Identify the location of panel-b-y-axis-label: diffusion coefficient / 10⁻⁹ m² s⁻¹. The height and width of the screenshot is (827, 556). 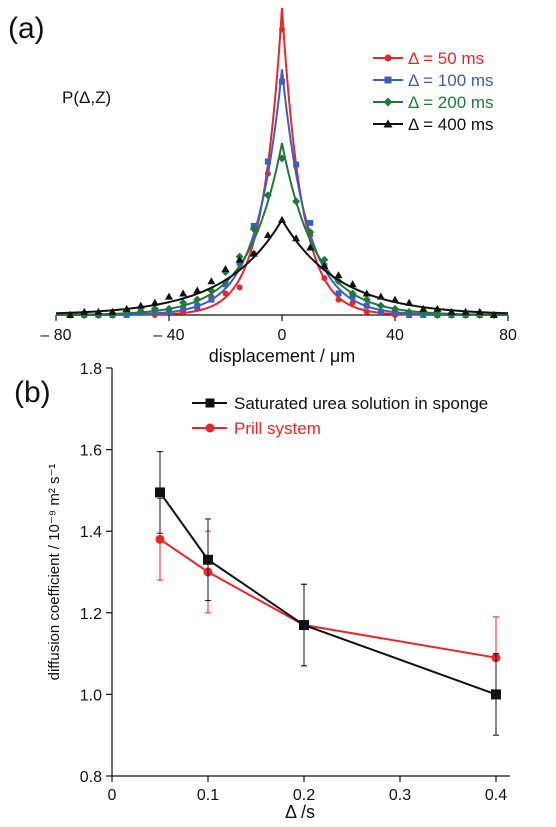
(54, 572).